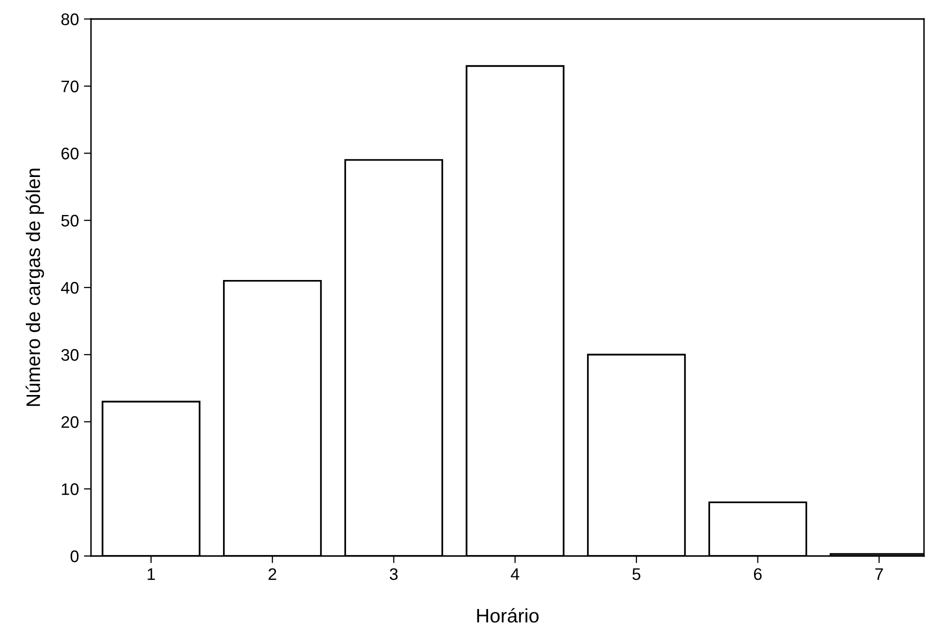 The image size is (934, 635). I want to click on x-tick-label: 6, so click(758, 574).